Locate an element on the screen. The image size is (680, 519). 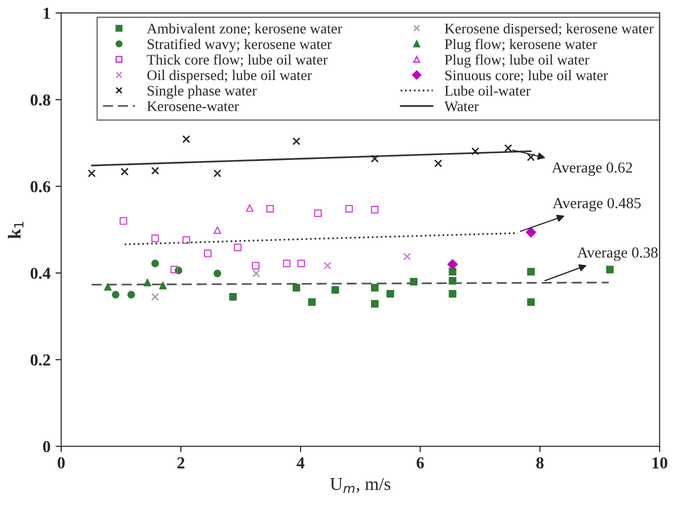
legend-label: Sinuous core; lube oil water is located at coordinates (526, 76).